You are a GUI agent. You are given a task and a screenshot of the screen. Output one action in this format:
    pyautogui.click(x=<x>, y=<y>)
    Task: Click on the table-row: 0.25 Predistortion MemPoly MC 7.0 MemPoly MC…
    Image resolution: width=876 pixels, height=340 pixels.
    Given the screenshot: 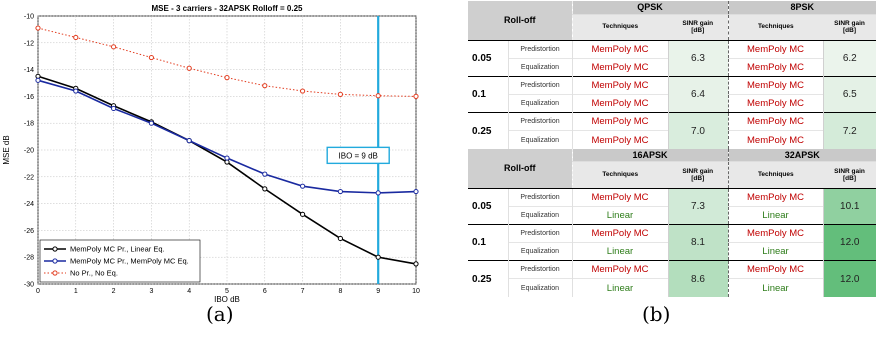 What is the action you would take?
    pyautogui.click(x=672, y=130)
    